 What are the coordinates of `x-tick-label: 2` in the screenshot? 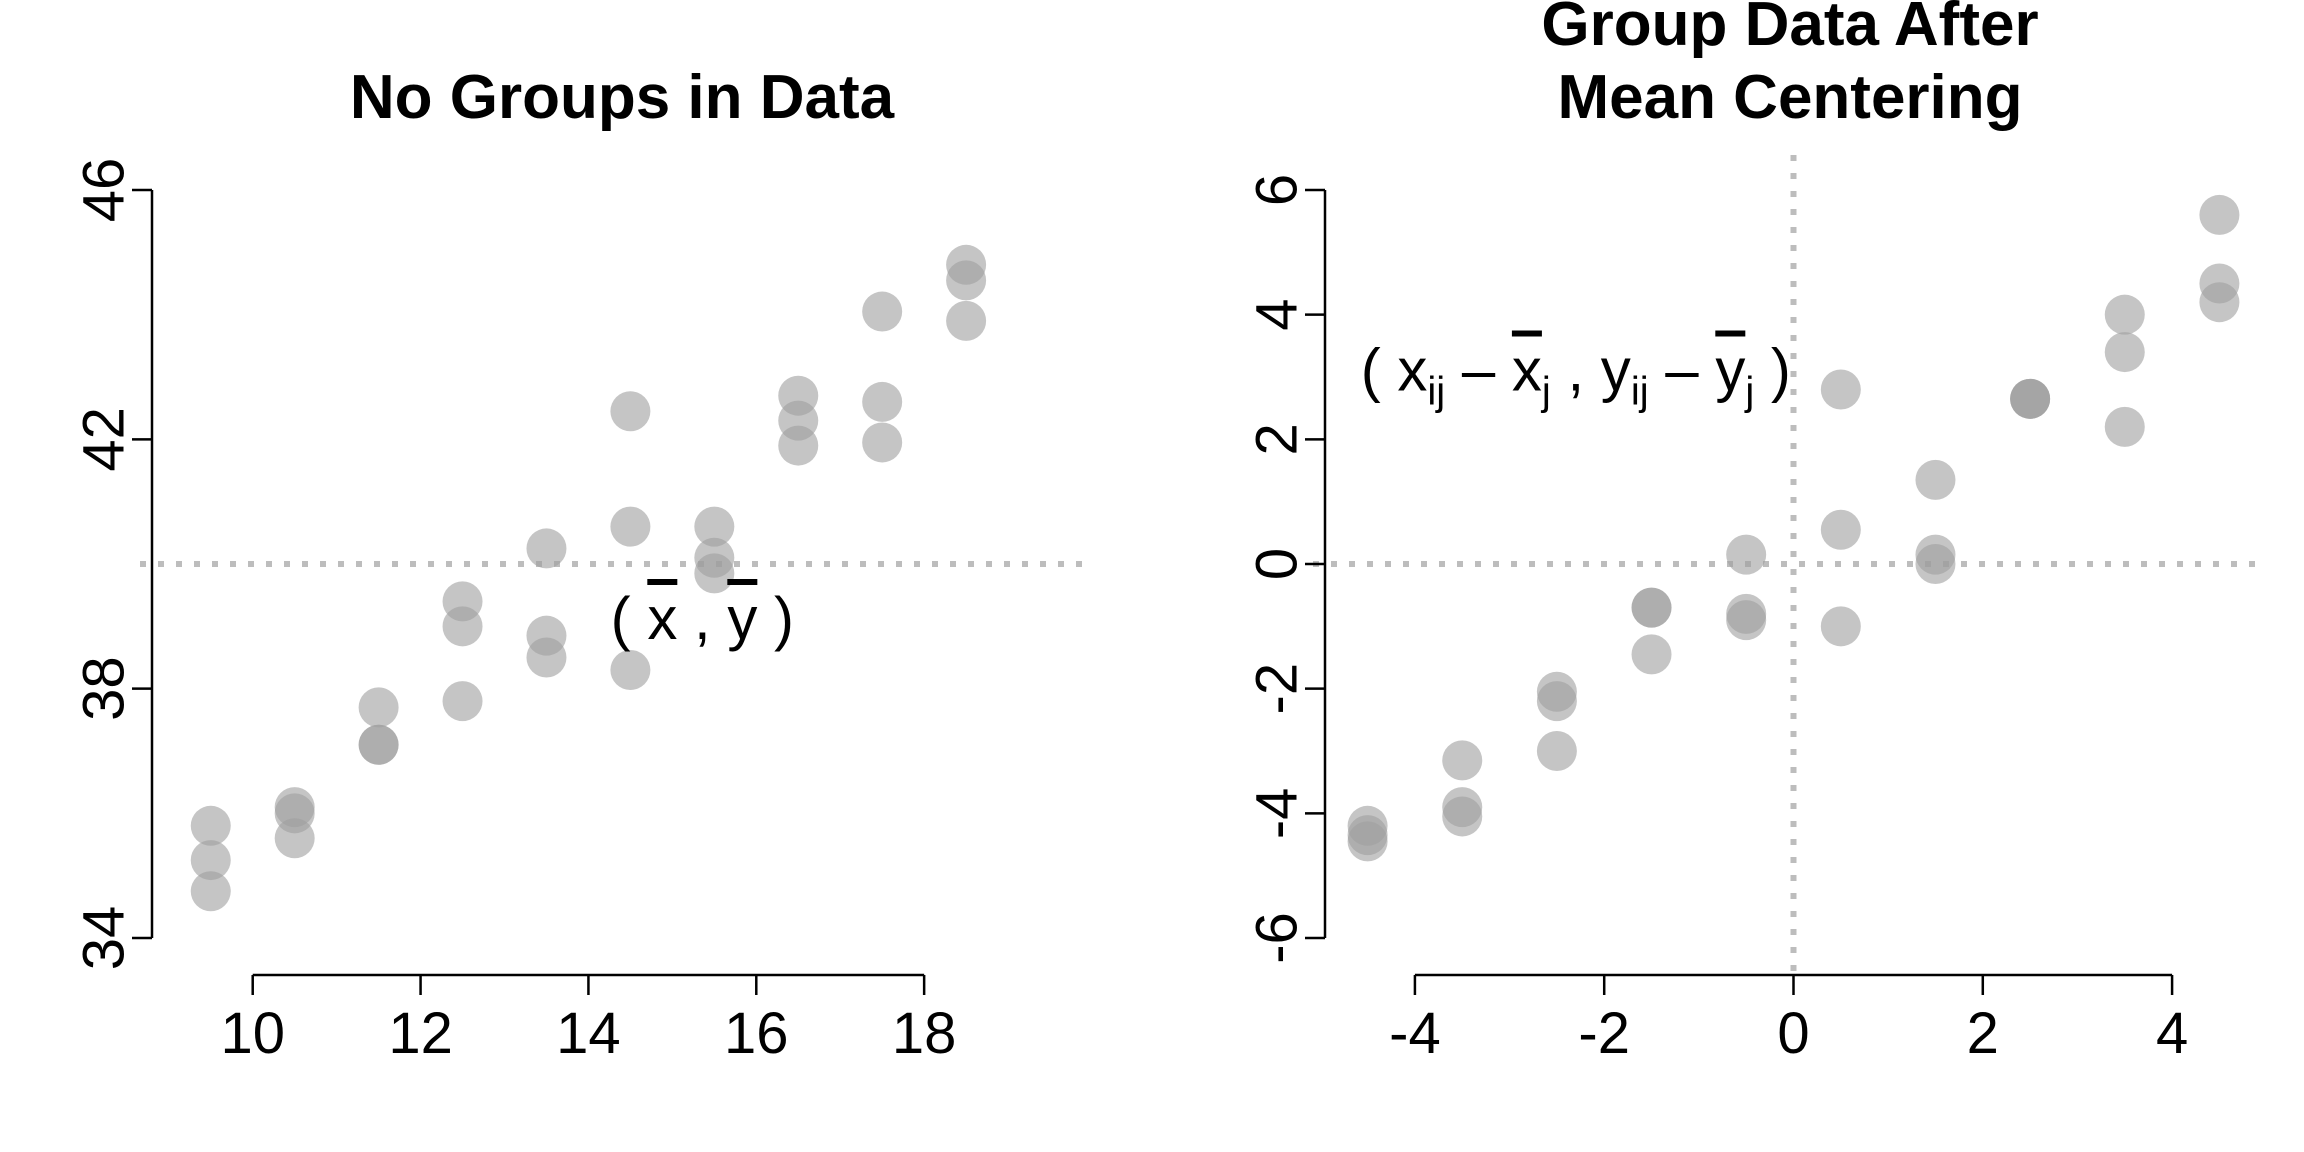 It's located at (1983, 1033).